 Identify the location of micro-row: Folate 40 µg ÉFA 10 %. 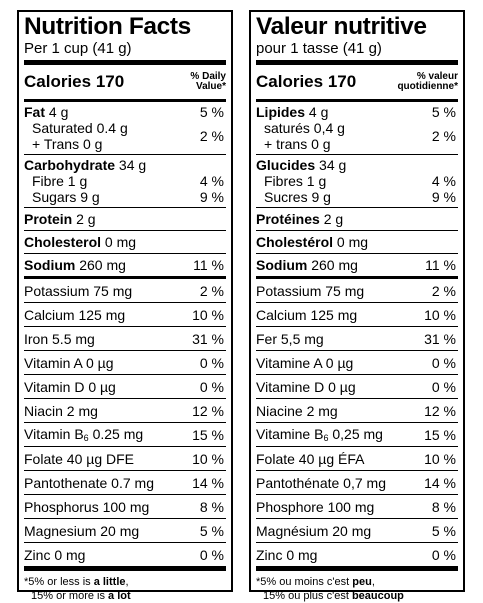
(357, 458).